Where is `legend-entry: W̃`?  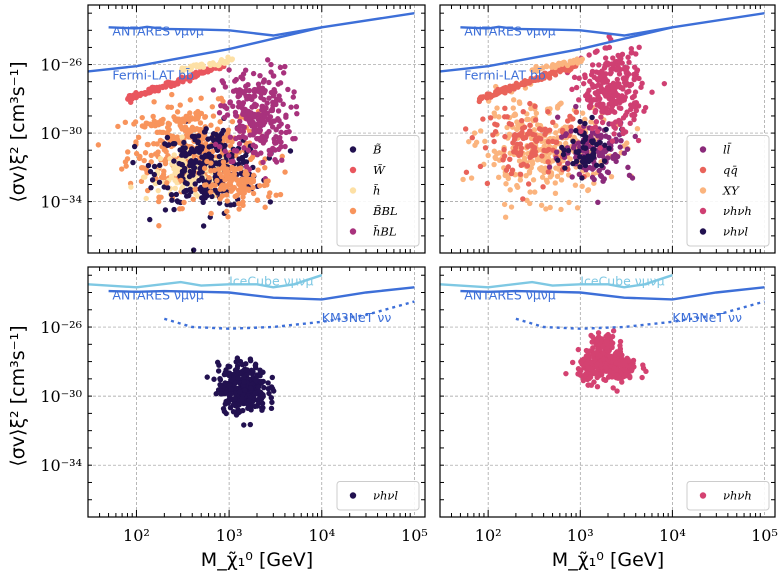 legend-entry: W̃ is located at coordinates (379, 170).